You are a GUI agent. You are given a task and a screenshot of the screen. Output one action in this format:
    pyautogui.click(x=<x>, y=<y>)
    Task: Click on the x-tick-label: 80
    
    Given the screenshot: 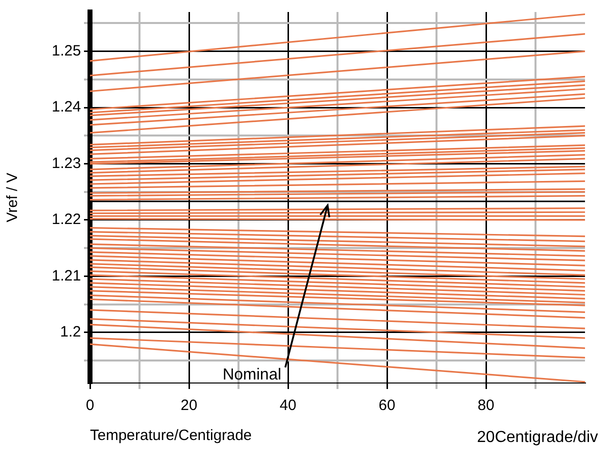 What is the action you would take?
    pyautogui.click(x=486, y=405)
    